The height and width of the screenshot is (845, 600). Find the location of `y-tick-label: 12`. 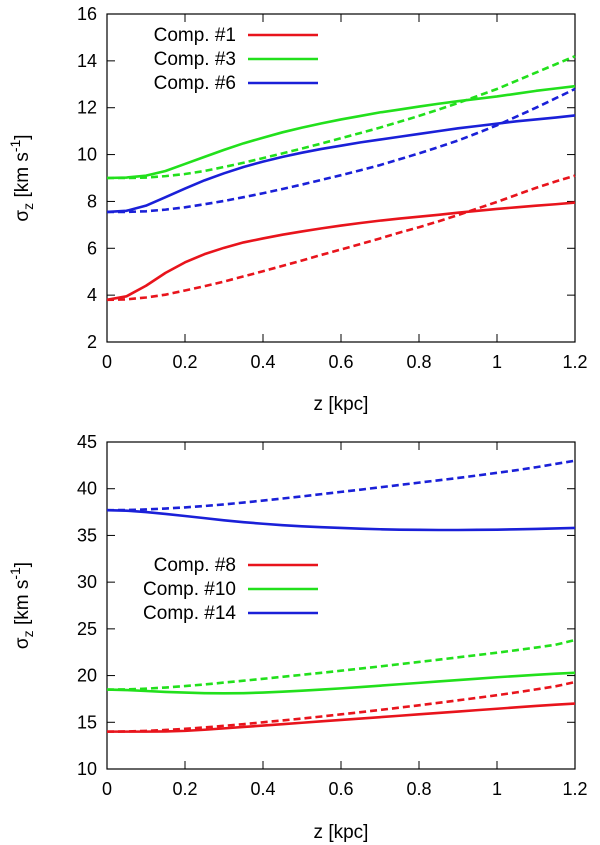

y-tick-label: 12 is located at coordinates (87, 108).